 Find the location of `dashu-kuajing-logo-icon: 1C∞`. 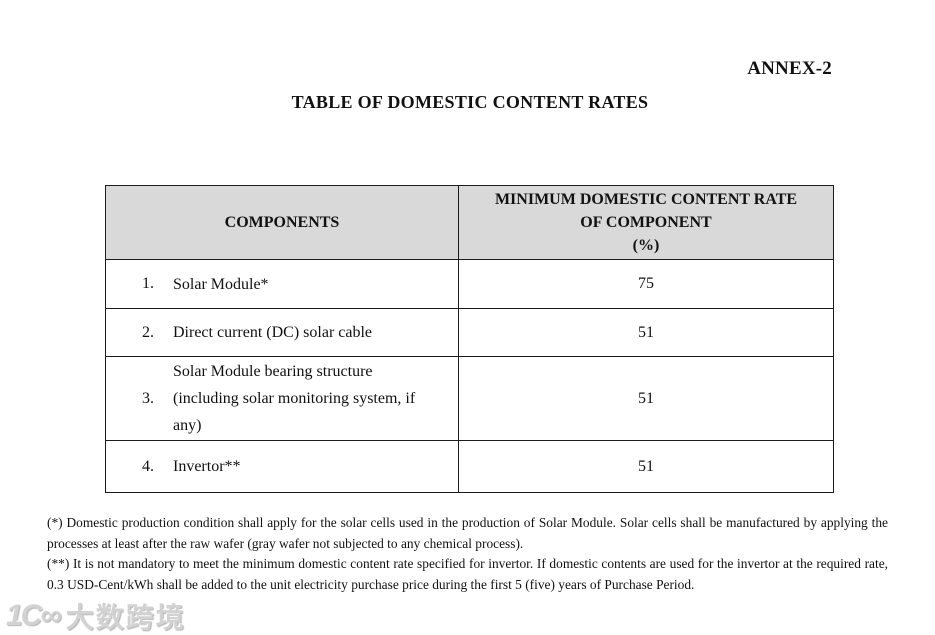

dashu-kuajing-logo-icon: 1C∞ is located at coordinates (34, 615).